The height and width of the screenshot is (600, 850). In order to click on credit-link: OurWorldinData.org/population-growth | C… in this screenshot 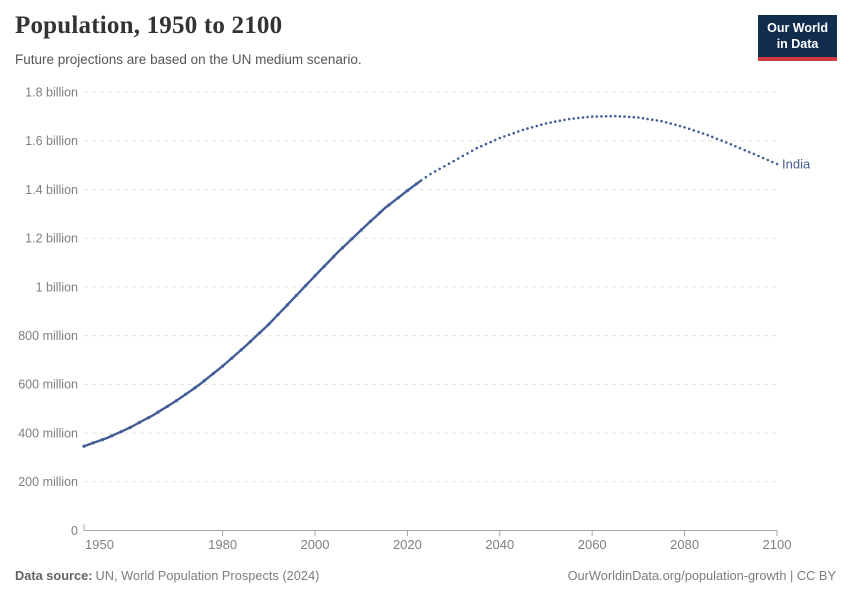, I will do `click(701, 575)`.